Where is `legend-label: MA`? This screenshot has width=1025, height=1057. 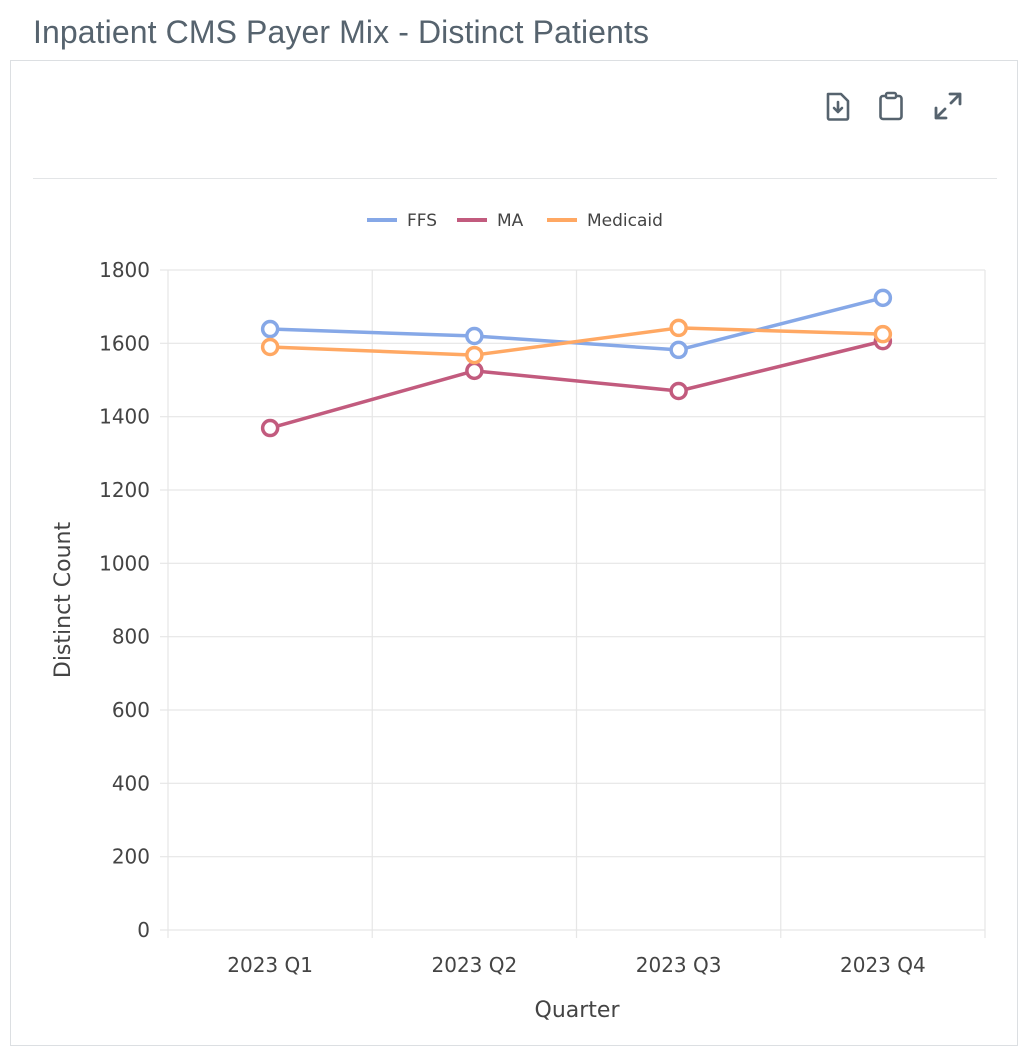 legend-label: MA is located at coordinates (510, 221).